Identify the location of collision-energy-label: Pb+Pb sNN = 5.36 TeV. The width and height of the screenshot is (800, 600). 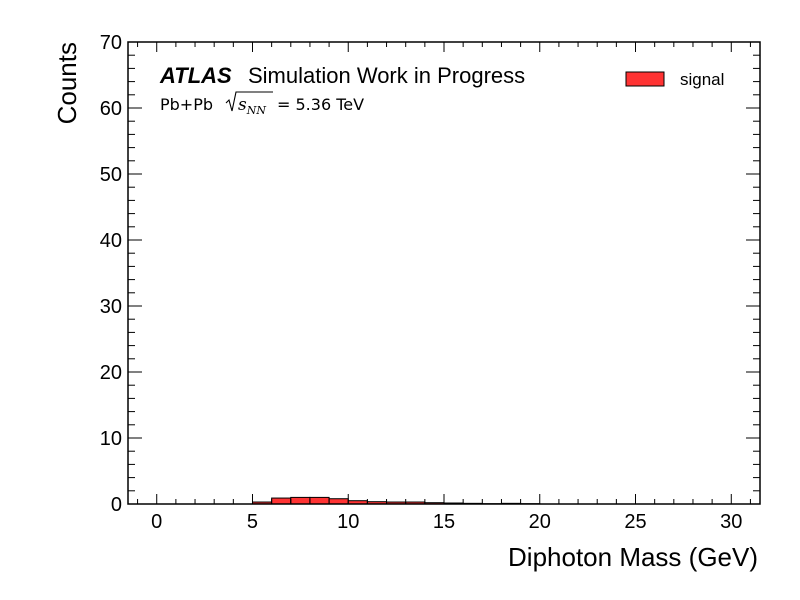
(262, 104).